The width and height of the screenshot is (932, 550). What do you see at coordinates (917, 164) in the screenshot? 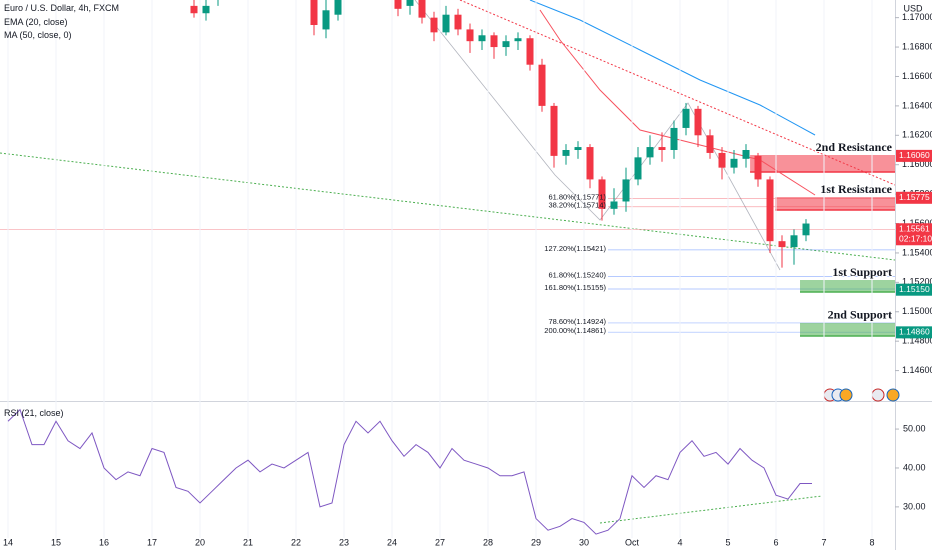
I see `y-tick-label: 1.16000` at bounding box center [917, 164].